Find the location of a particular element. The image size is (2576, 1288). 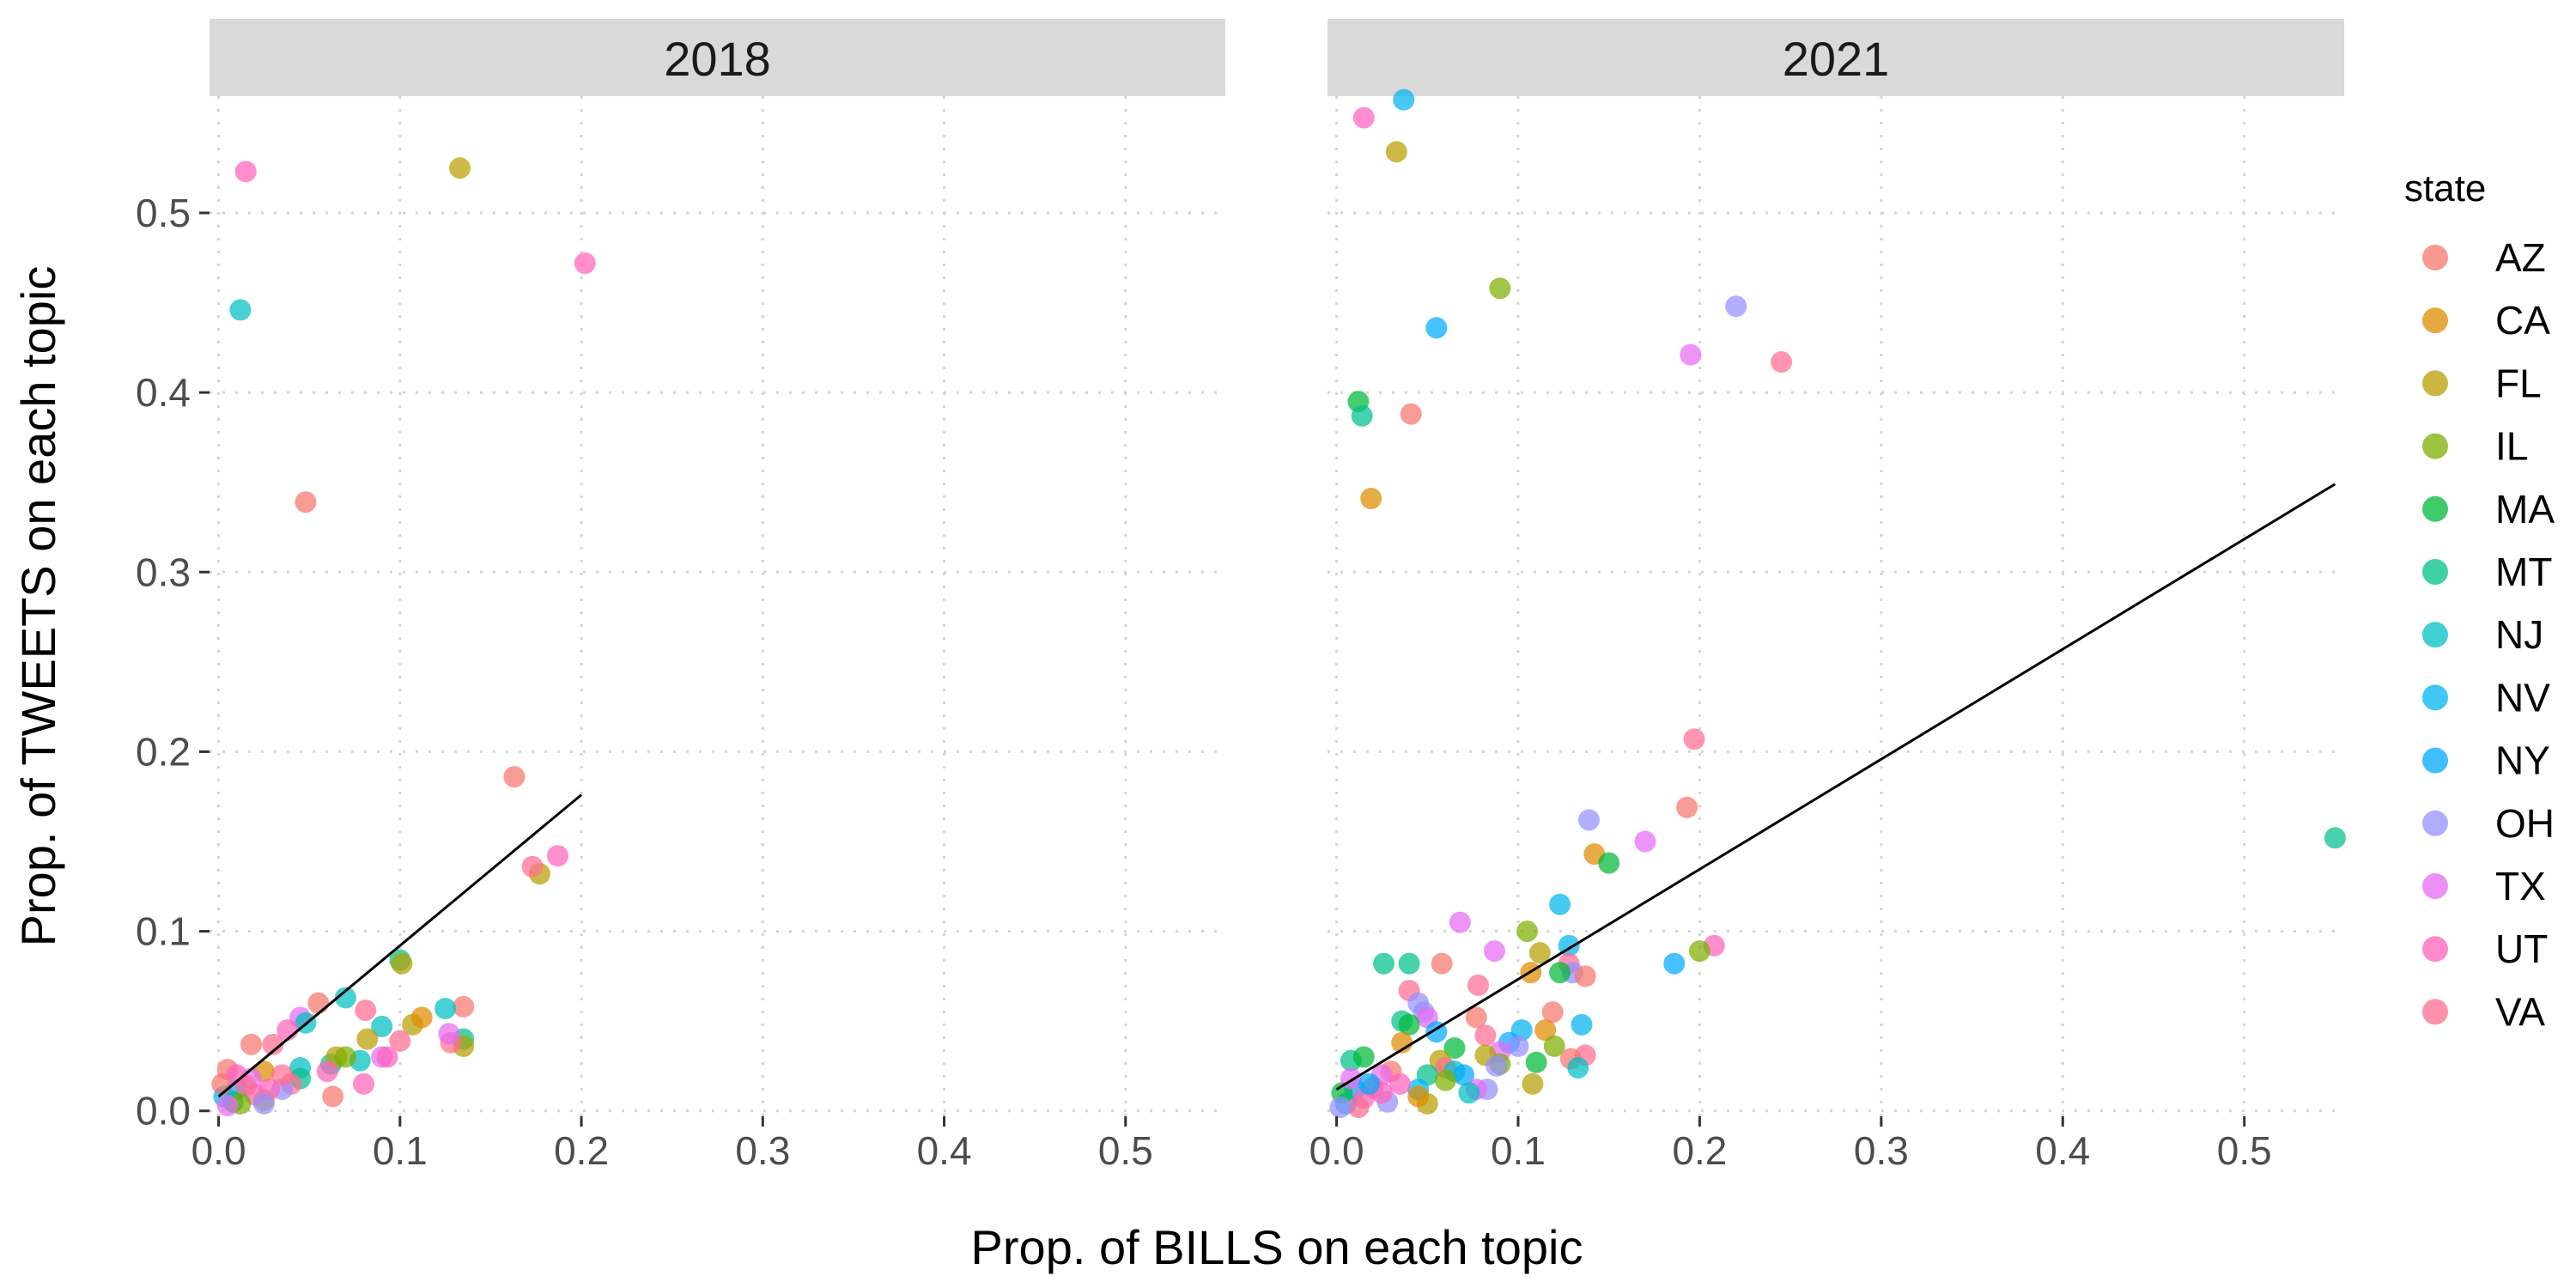

legend-label-va: VA is located at coordinates (2520, 1012).